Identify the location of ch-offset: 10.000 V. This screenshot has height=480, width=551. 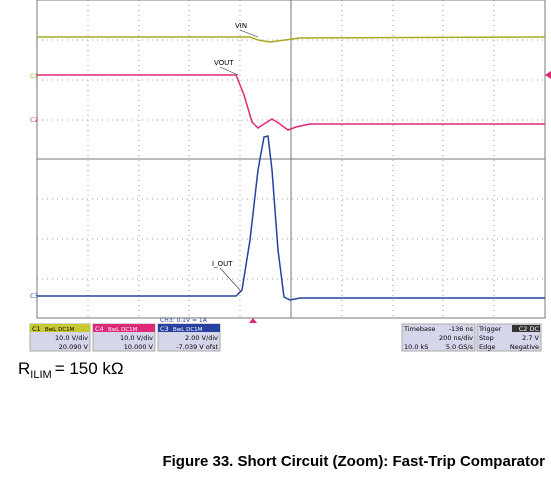
(139, 347).